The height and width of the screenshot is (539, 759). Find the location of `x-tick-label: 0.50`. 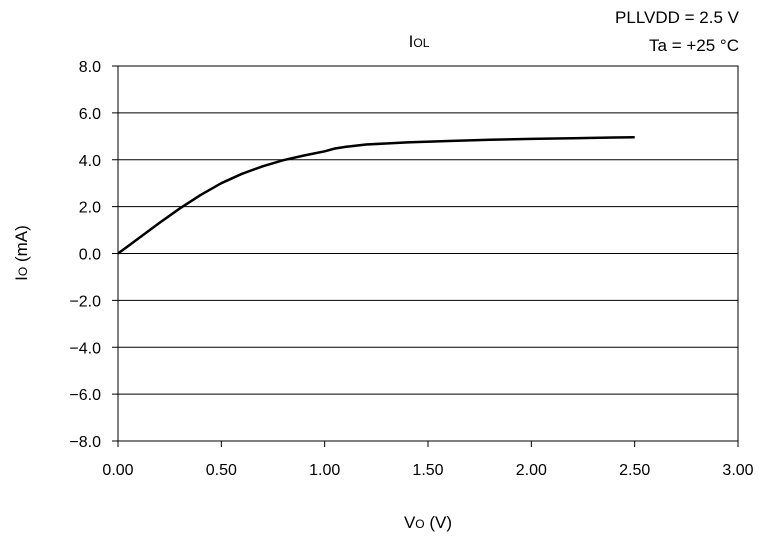

x-tick-label: 0.50 is located at coordinates (221, 470).